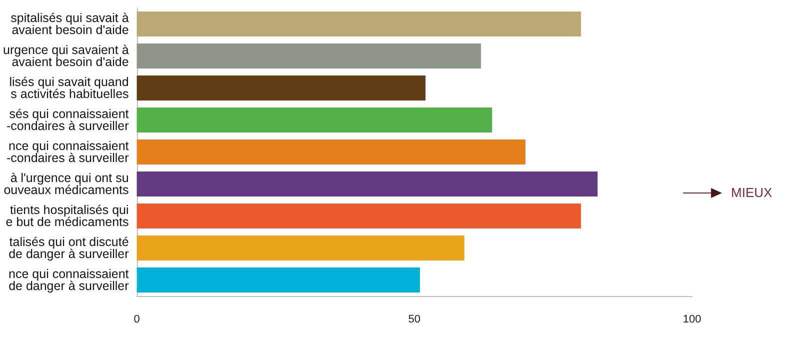  Describe the element at coordinates (751, 192) in the screenshot. I see `text: MIEUX` at that location.